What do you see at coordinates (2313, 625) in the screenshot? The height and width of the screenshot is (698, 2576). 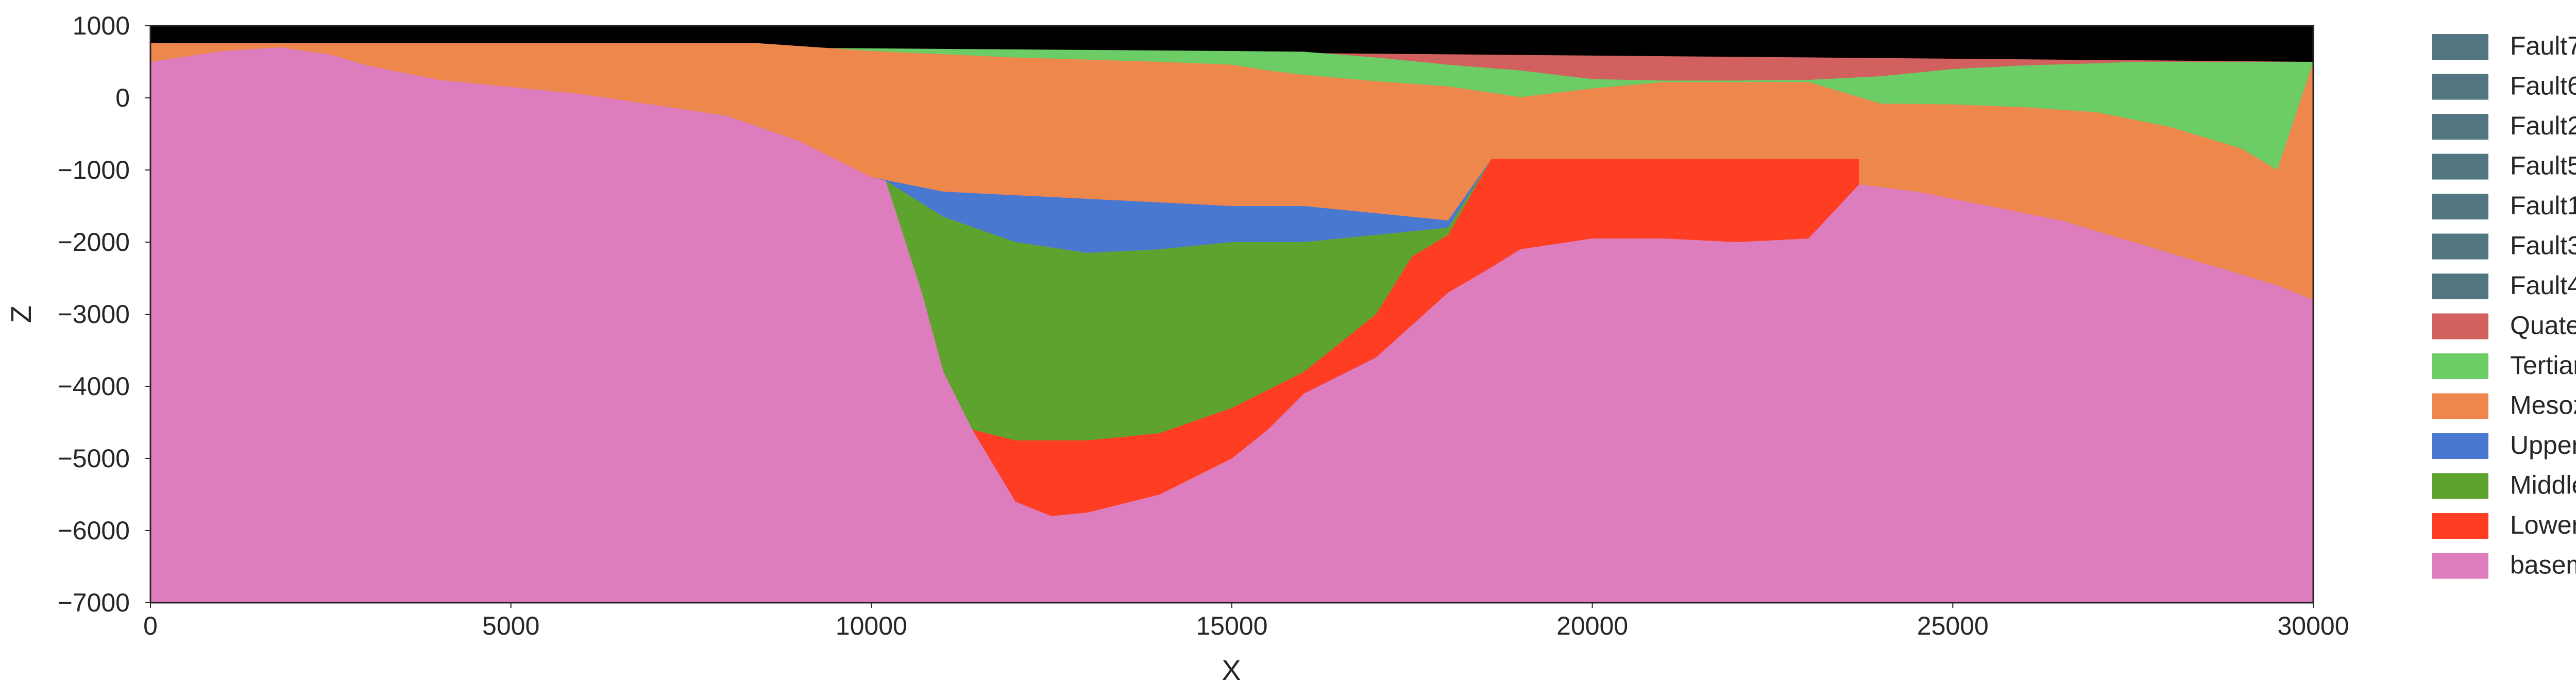 I see `x-tick-label: 30000` at bounding box center [2313, 625].